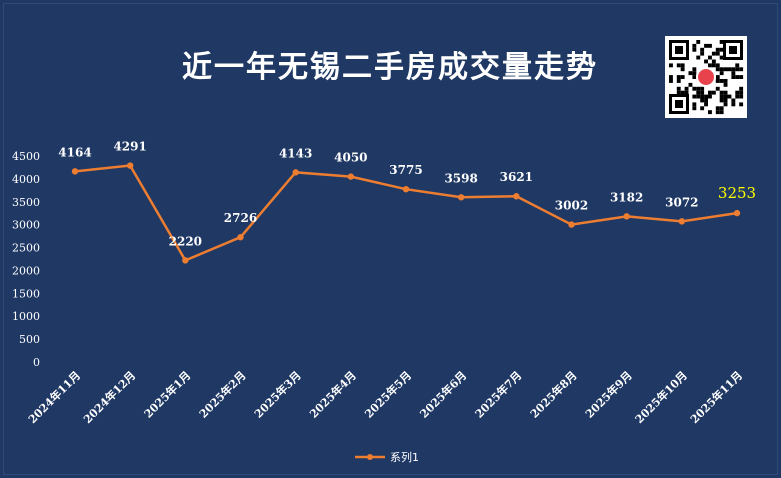  Describe the element at coordinates (460, 178) in the screenshot. I see `data-label: 3598` at that location.